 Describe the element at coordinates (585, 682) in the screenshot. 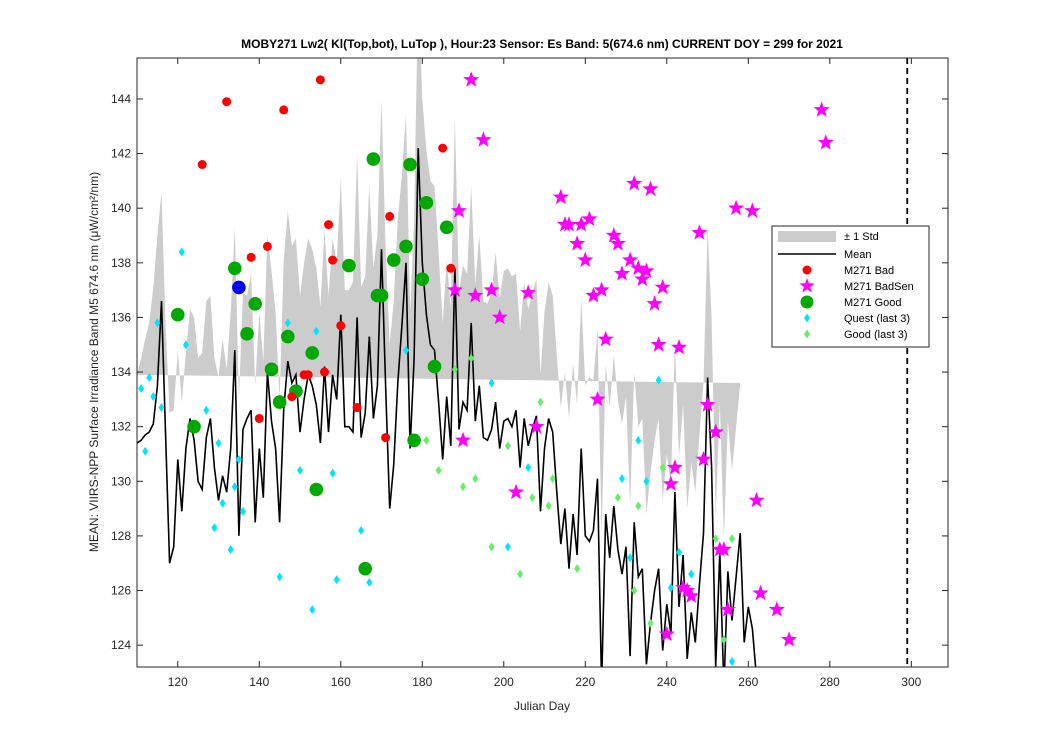

I see `x-tick-label: 220` at that location.